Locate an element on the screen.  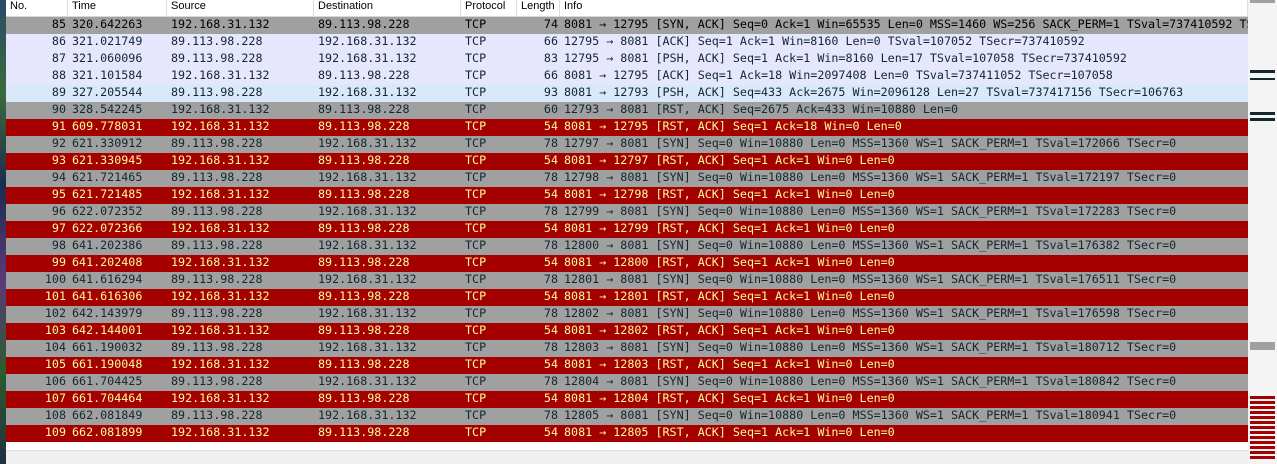
col-no-cell: 100 is located at coordinates (55, 279).